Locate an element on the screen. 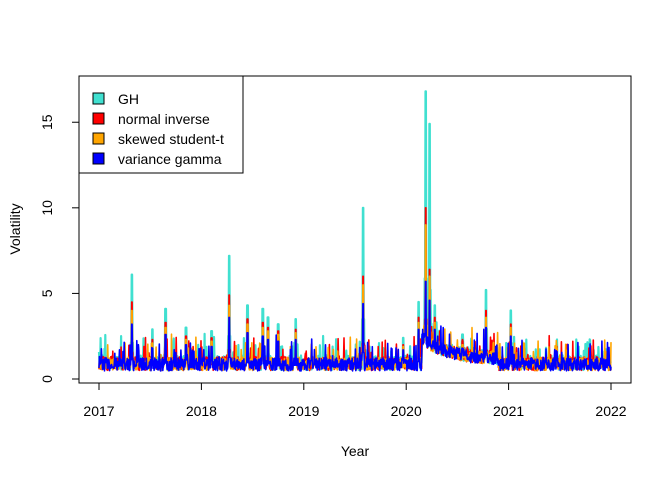 The image size is (672, 480). y-tick-label: 5 is located at coordinates (47, 293).